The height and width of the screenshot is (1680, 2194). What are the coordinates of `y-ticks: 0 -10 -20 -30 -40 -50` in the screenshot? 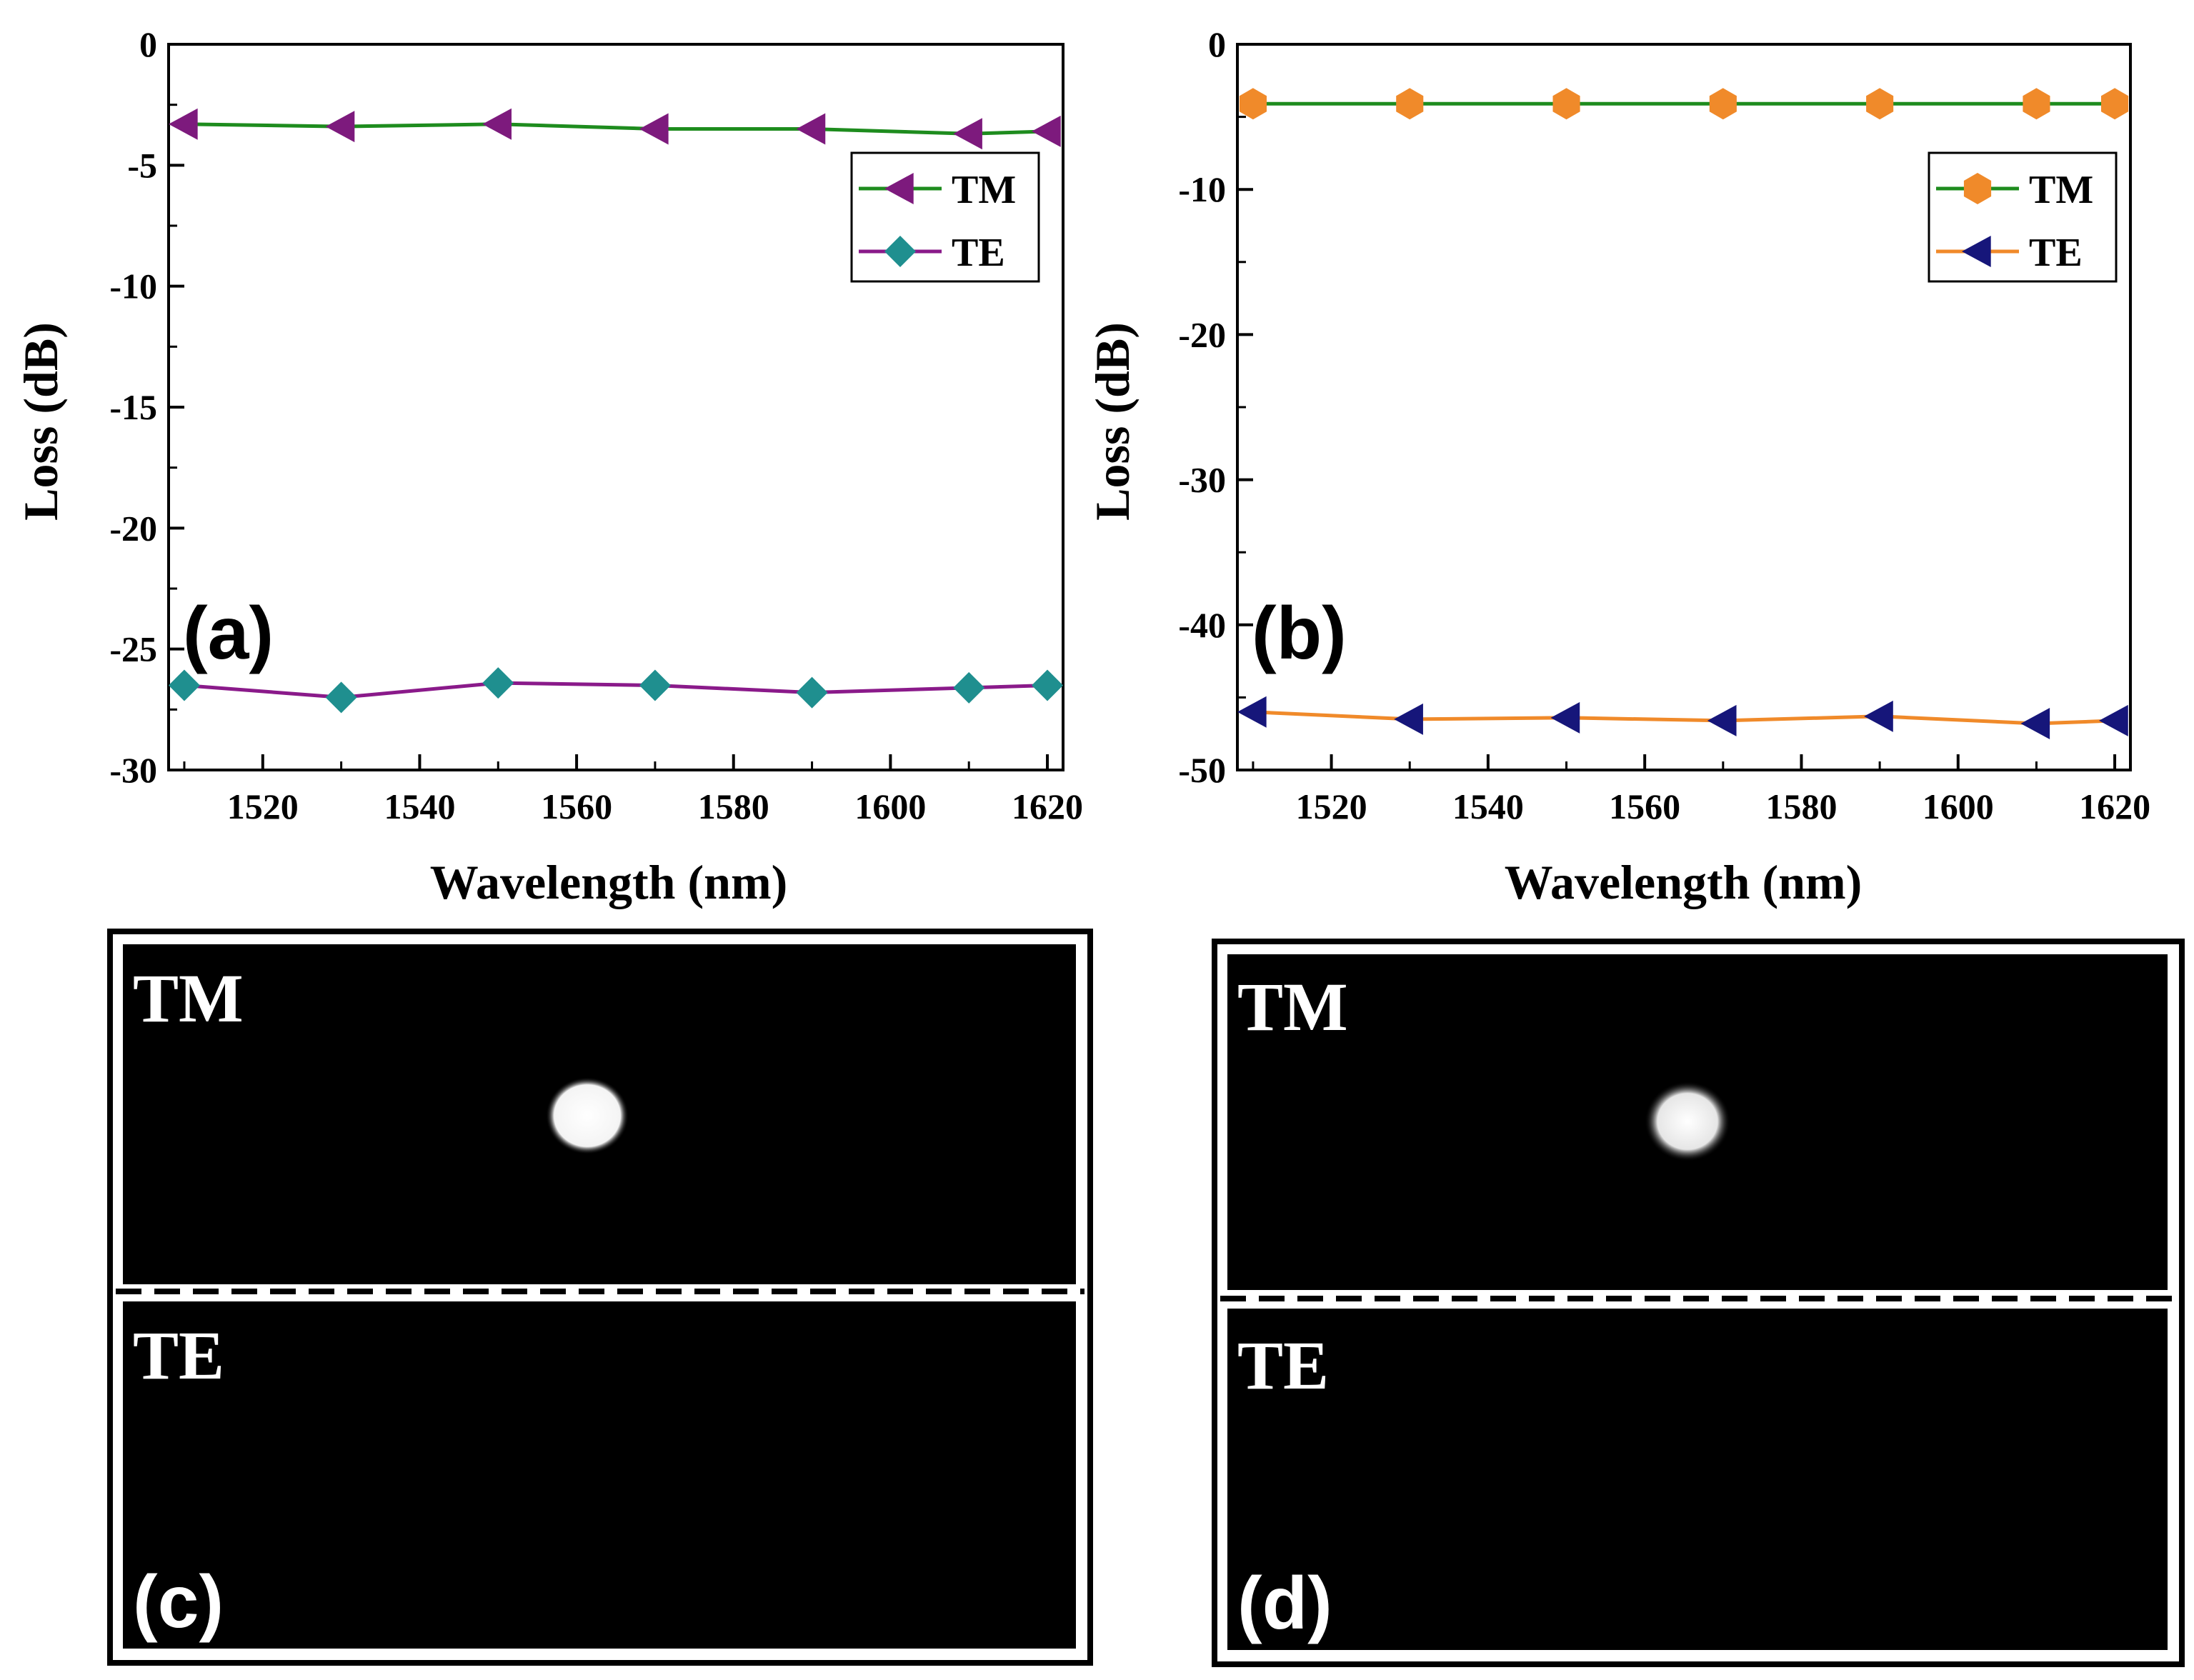 It's located at (1215, 407).